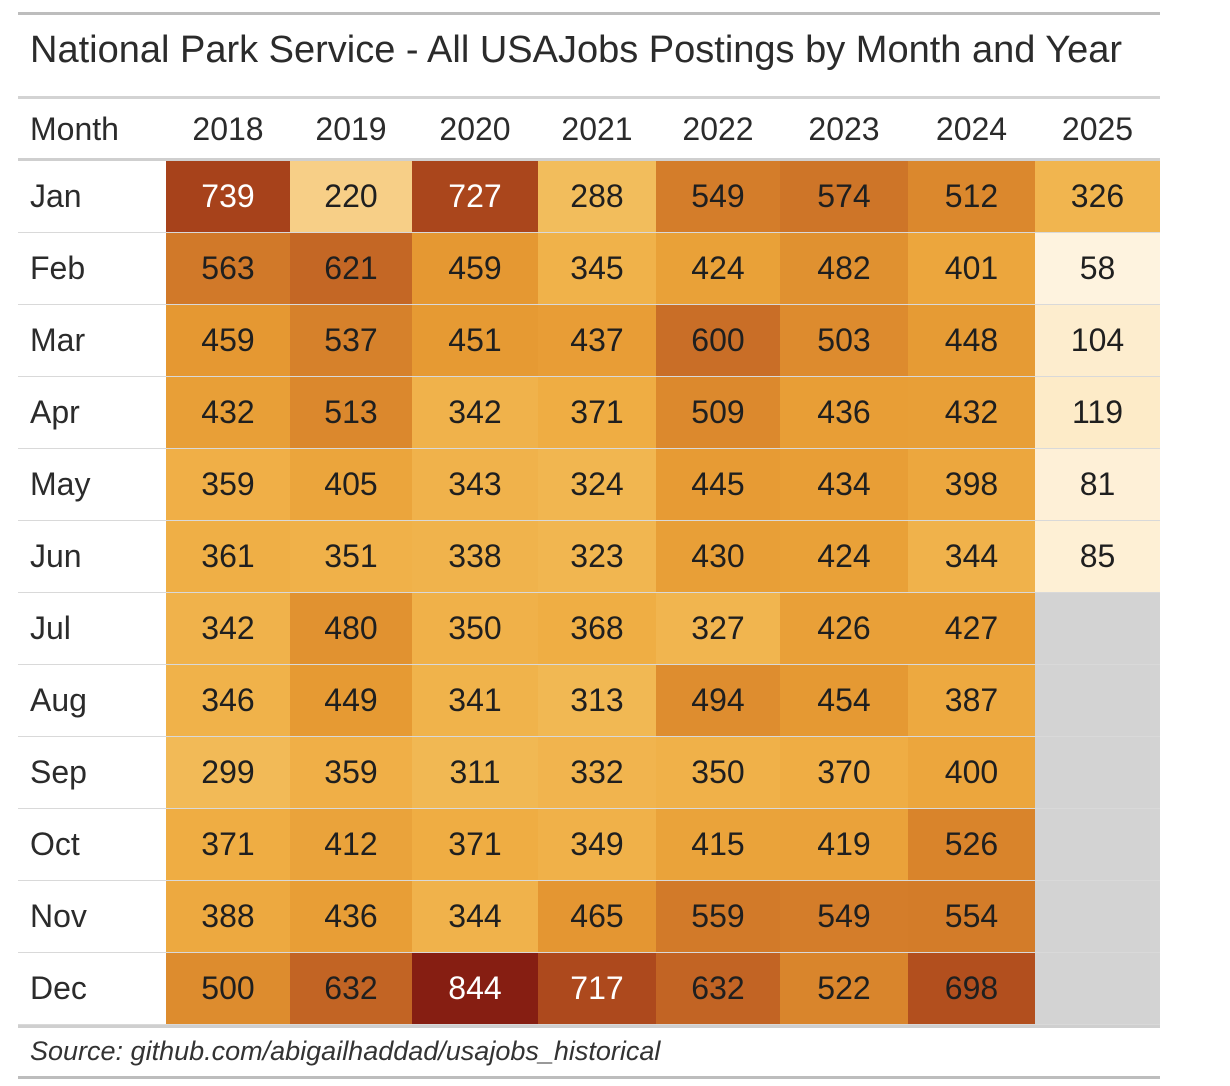 The width and height of the screenshot is (1230, 1086). Describe the element at coordinates (971, 484) in the screenshot. I see `heatmap-cell: 398` at that location.